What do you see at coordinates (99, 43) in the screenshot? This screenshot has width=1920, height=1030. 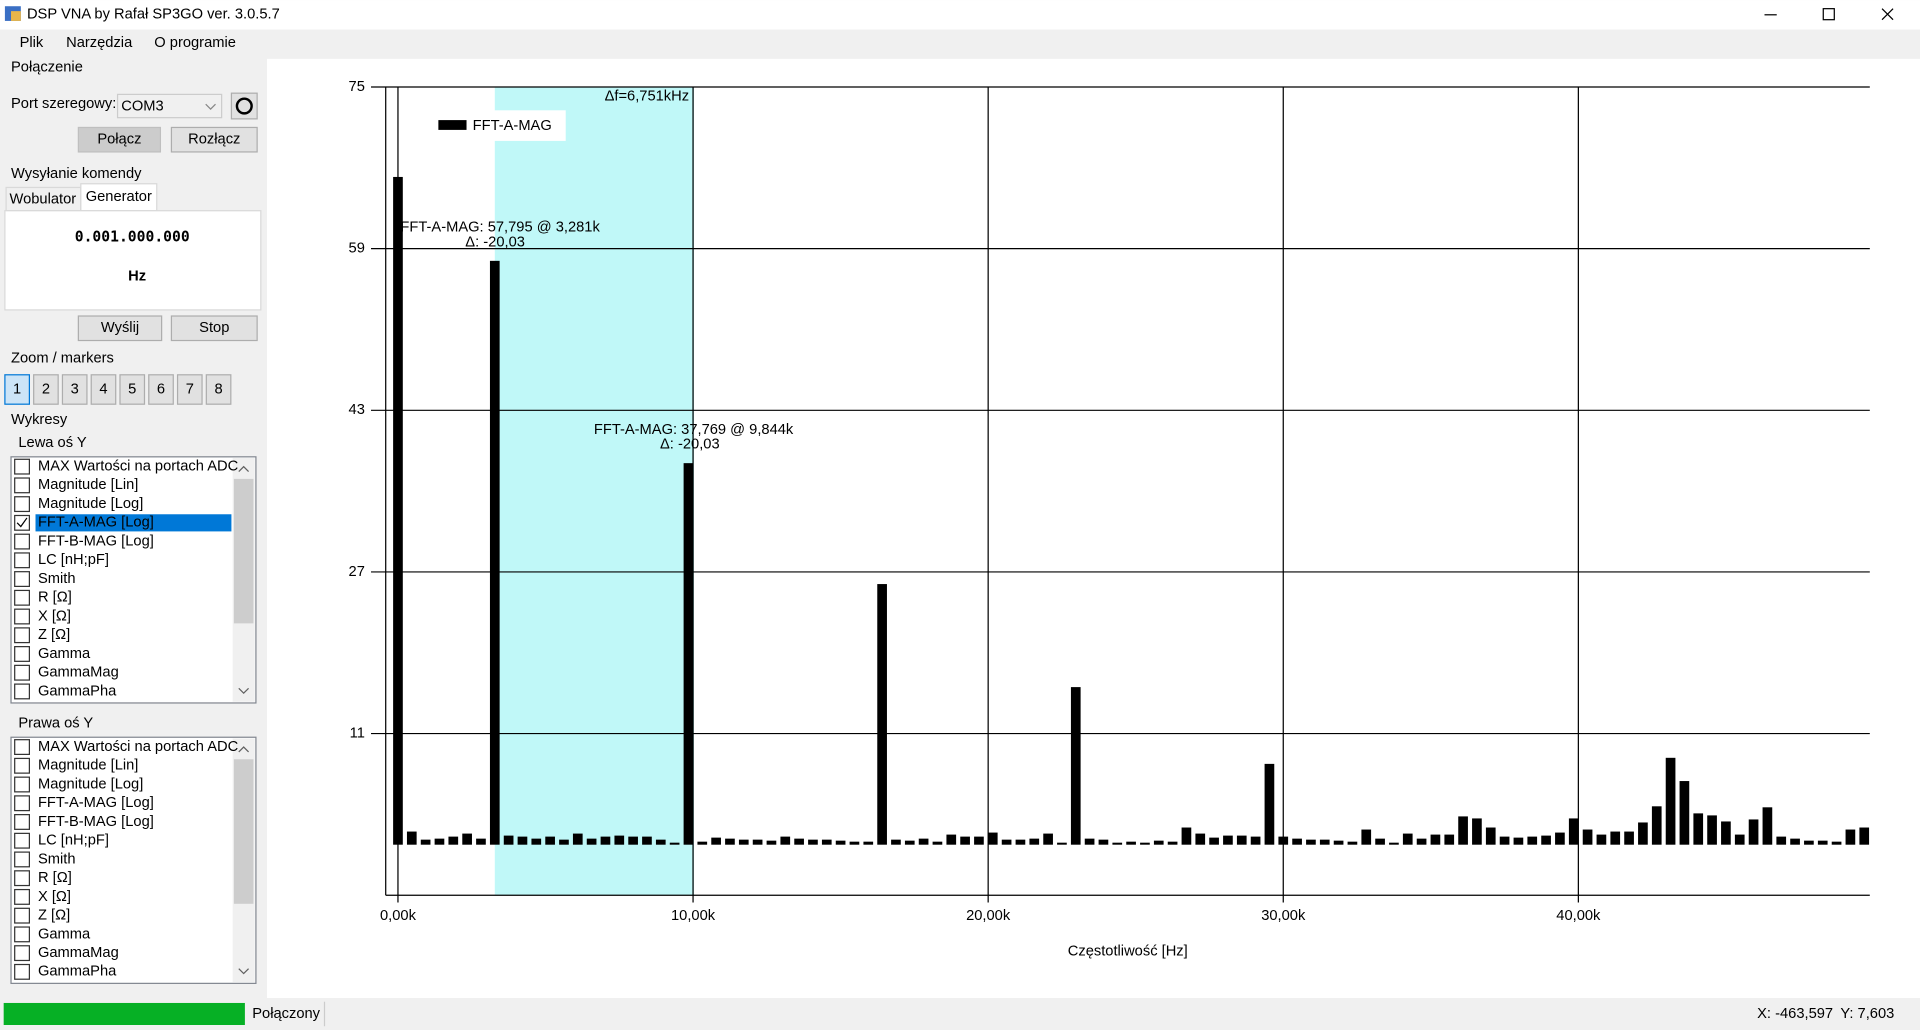 I see `menu-item: Narzędzia` at bounding box center [99, 43].